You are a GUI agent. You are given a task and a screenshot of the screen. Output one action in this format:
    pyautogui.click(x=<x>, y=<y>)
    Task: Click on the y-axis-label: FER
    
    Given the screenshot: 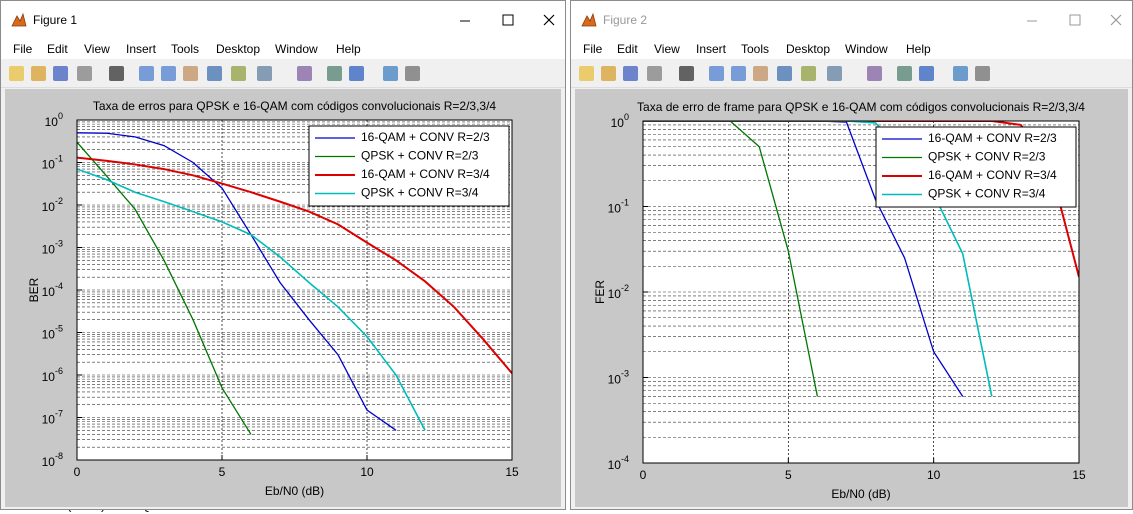 What is the action you would take?
    pyautogui.click(x=600, y=292)
    